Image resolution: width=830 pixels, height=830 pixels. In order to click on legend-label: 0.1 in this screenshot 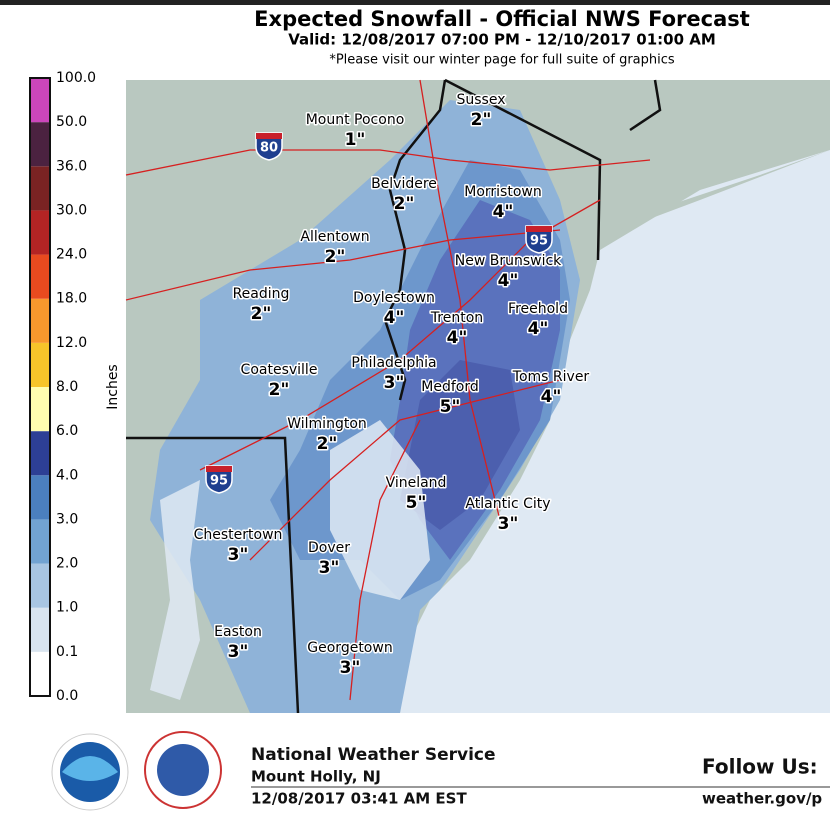, I will do `click(67, 652)`.